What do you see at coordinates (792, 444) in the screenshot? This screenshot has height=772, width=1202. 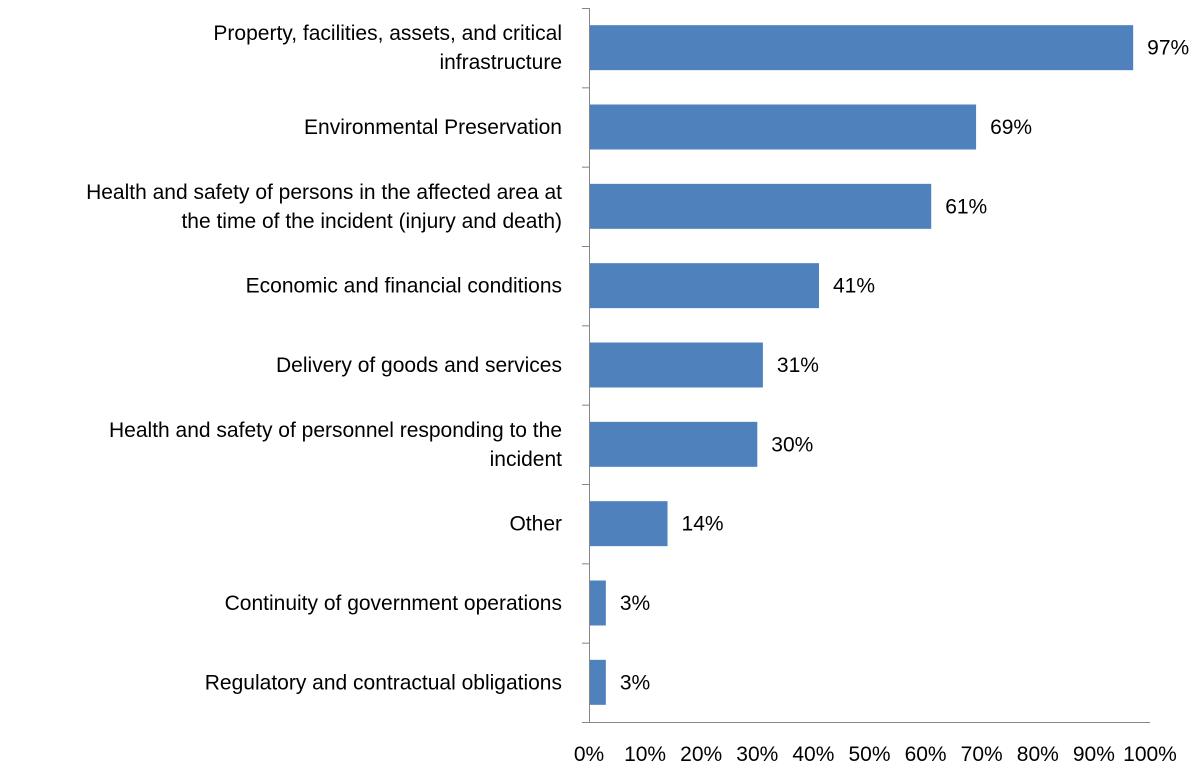 I see `data-label-6: 30%` at bounding box center [792, 444].